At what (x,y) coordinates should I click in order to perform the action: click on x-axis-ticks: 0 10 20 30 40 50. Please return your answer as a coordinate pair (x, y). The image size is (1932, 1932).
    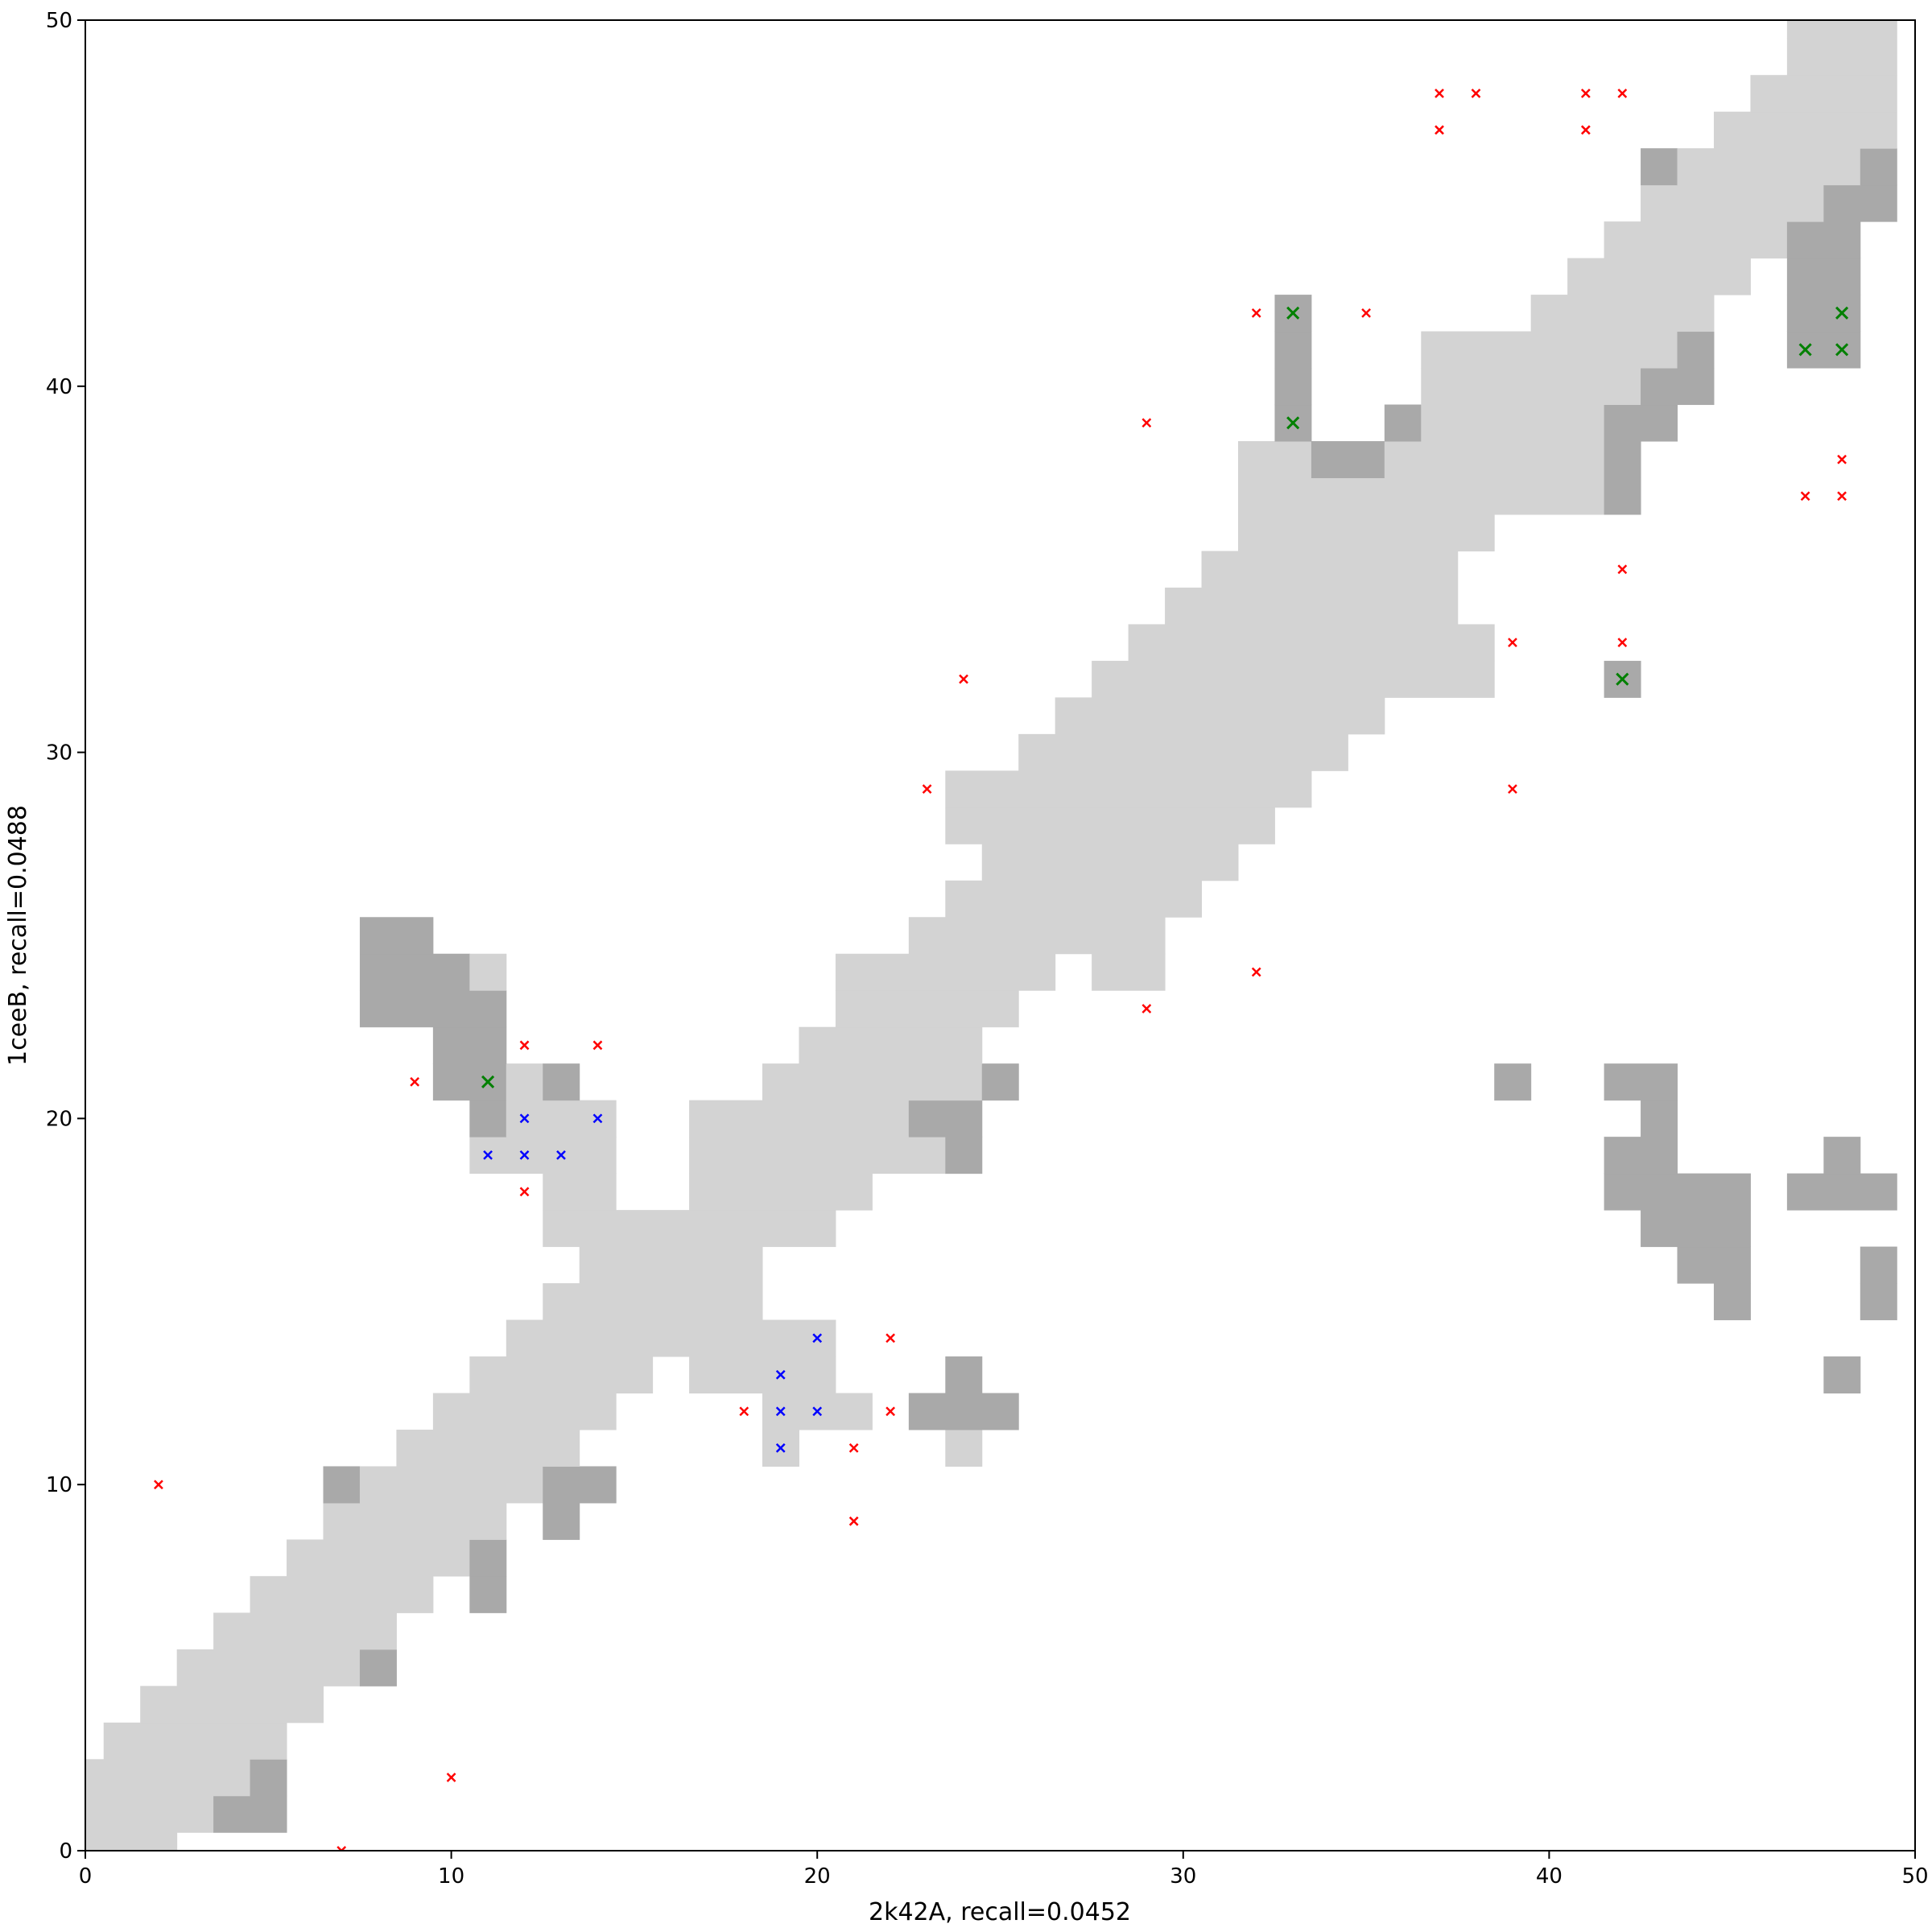
    Looking at the image, I should click on (1004, 1870).